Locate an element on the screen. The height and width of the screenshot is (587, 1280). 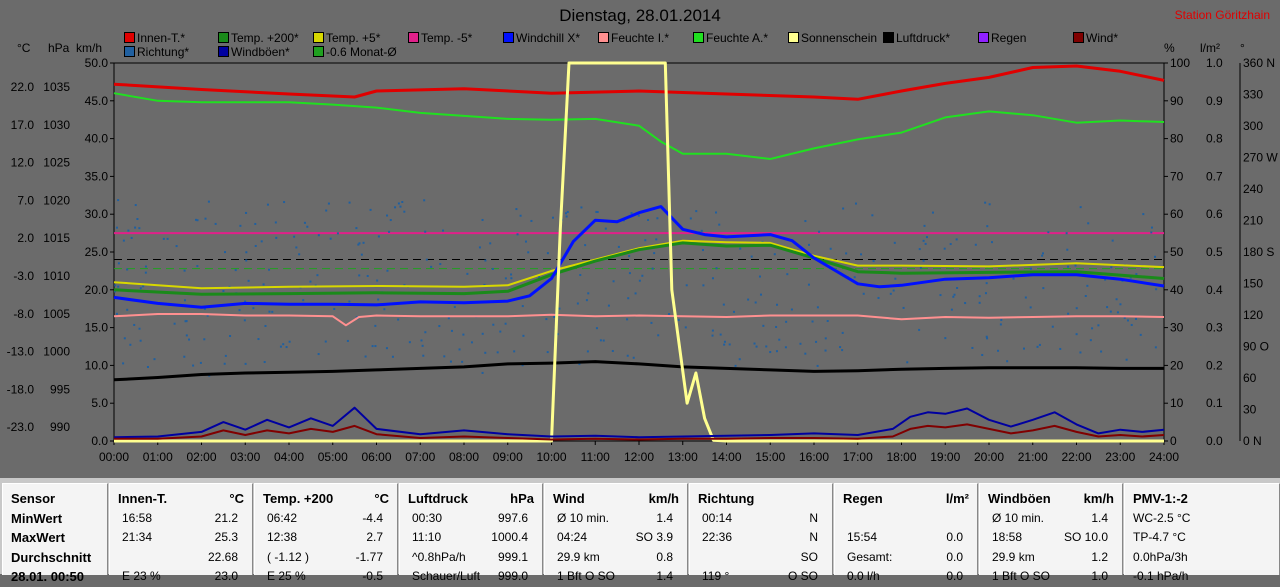
kmh-tick-label: 20.0 is located at coordinates (97, 290).